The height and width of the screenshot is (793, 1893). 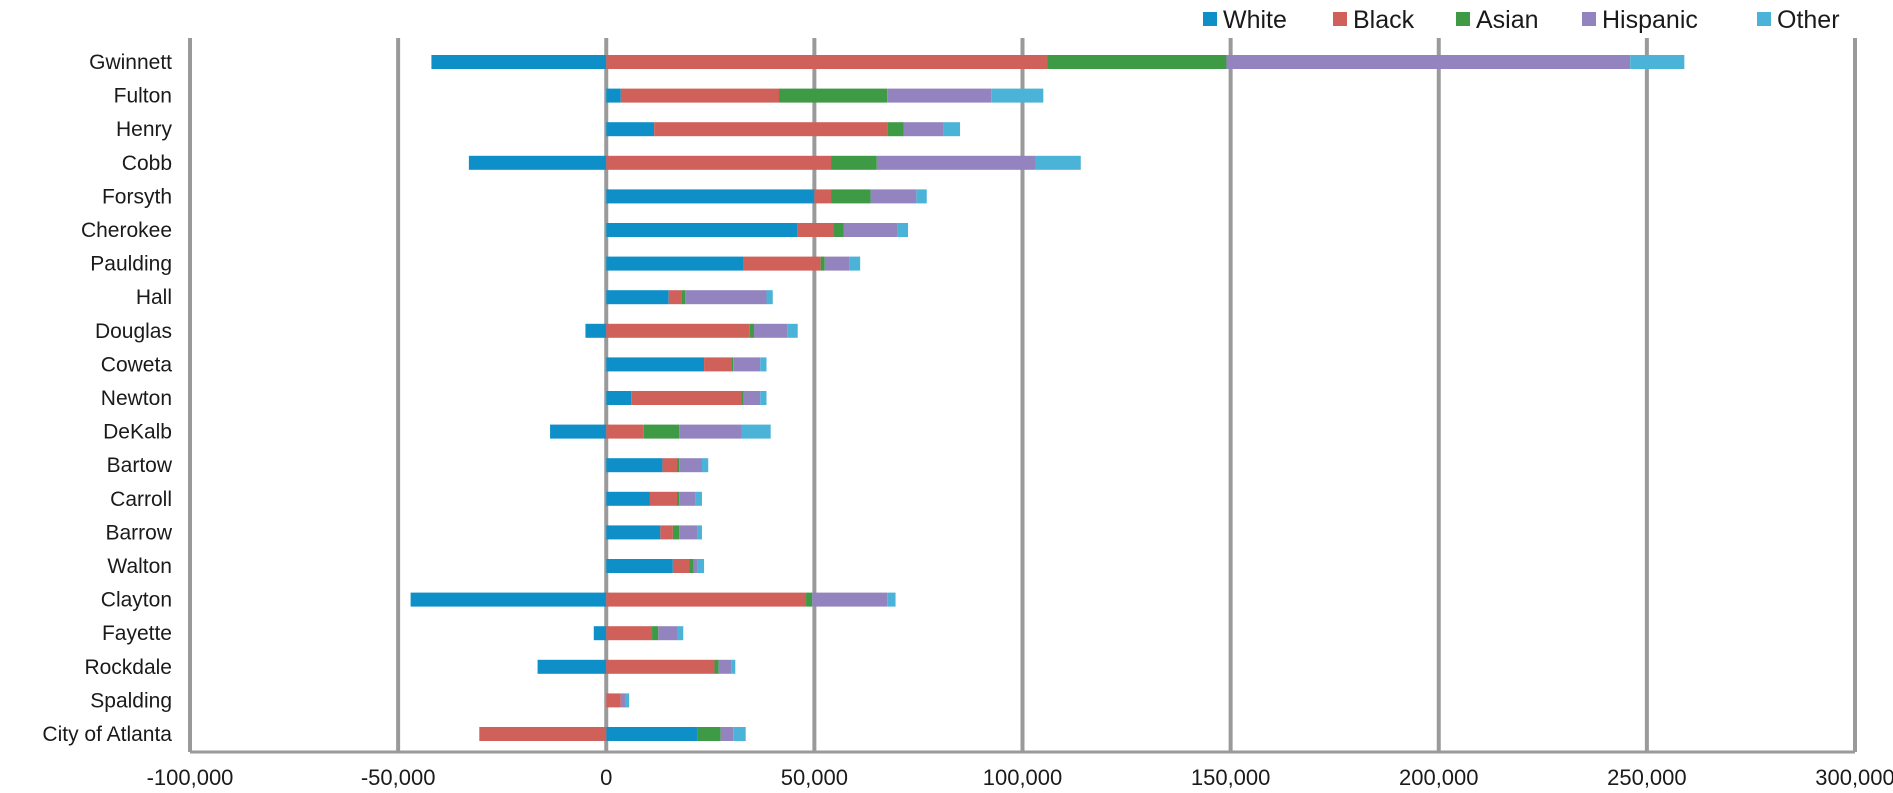 What do you see at coordinates (652, 734) in the screenshot?
I see `bar-white-city-of-atlanta` at bounding box center [652, 734].